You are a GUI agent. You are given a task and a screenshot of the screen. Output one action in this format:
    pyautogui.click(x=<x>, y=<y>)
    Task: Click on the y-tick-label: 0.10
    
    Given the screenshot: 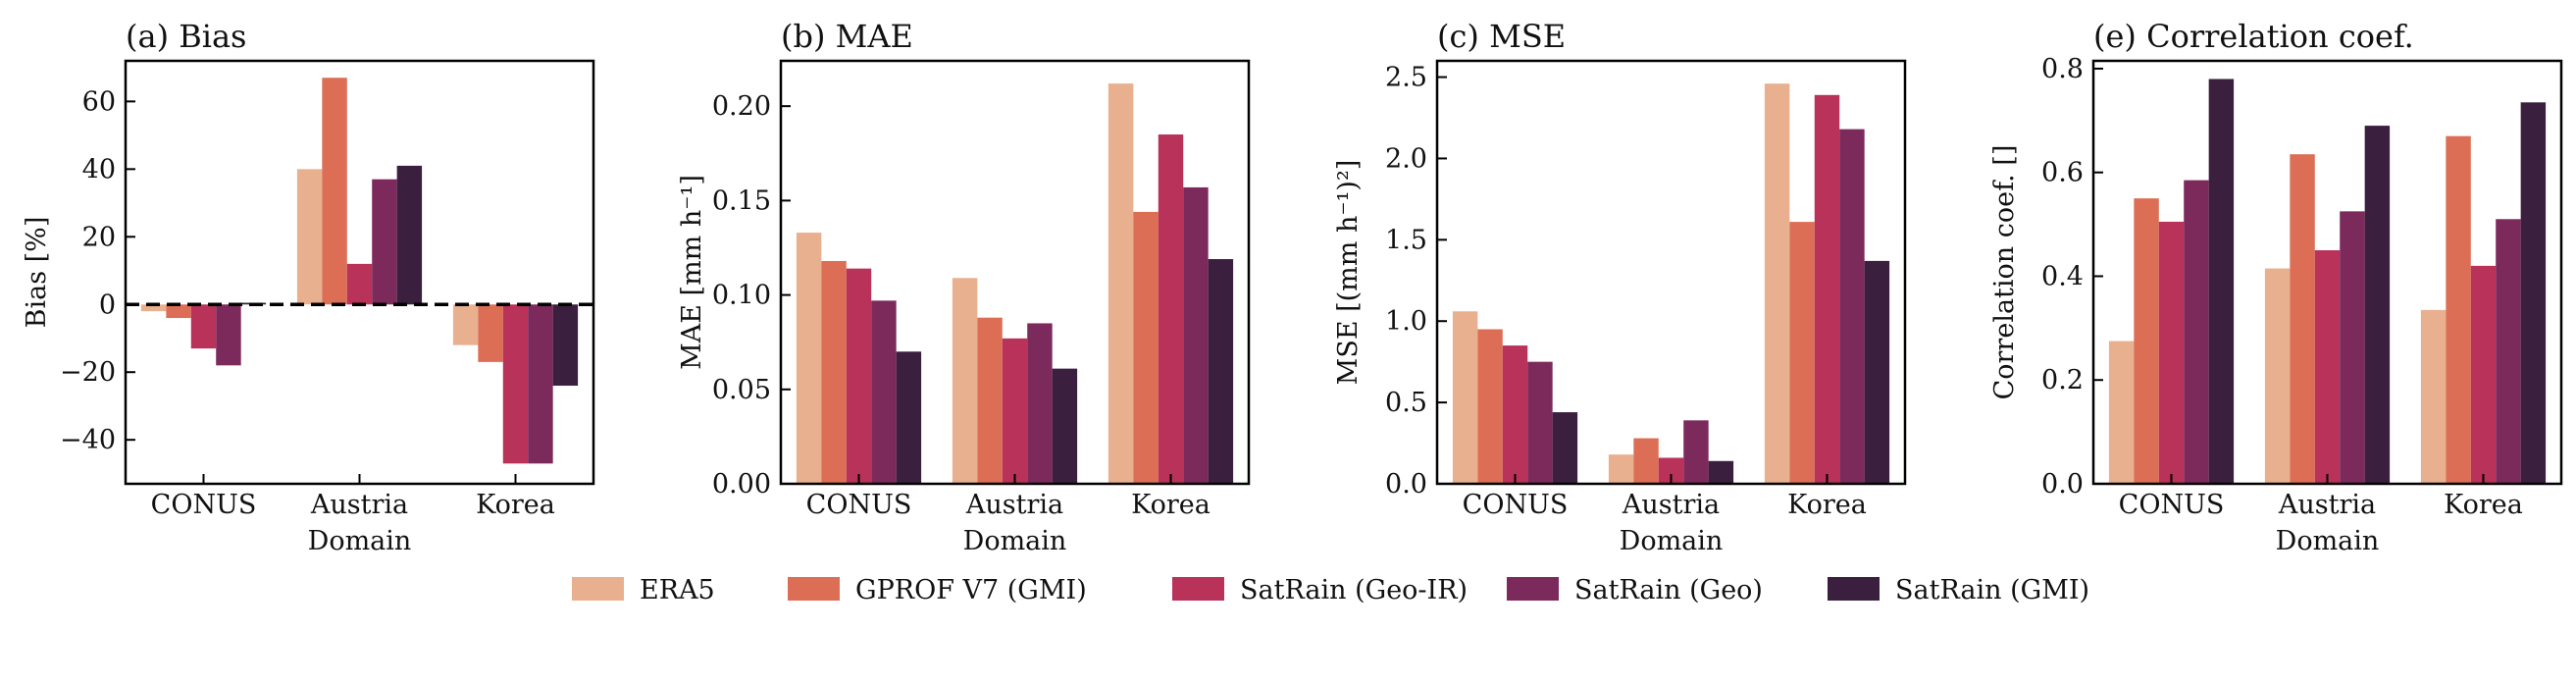 What is the action you would take?
    pyautogui.click(x=741, y=296)
    